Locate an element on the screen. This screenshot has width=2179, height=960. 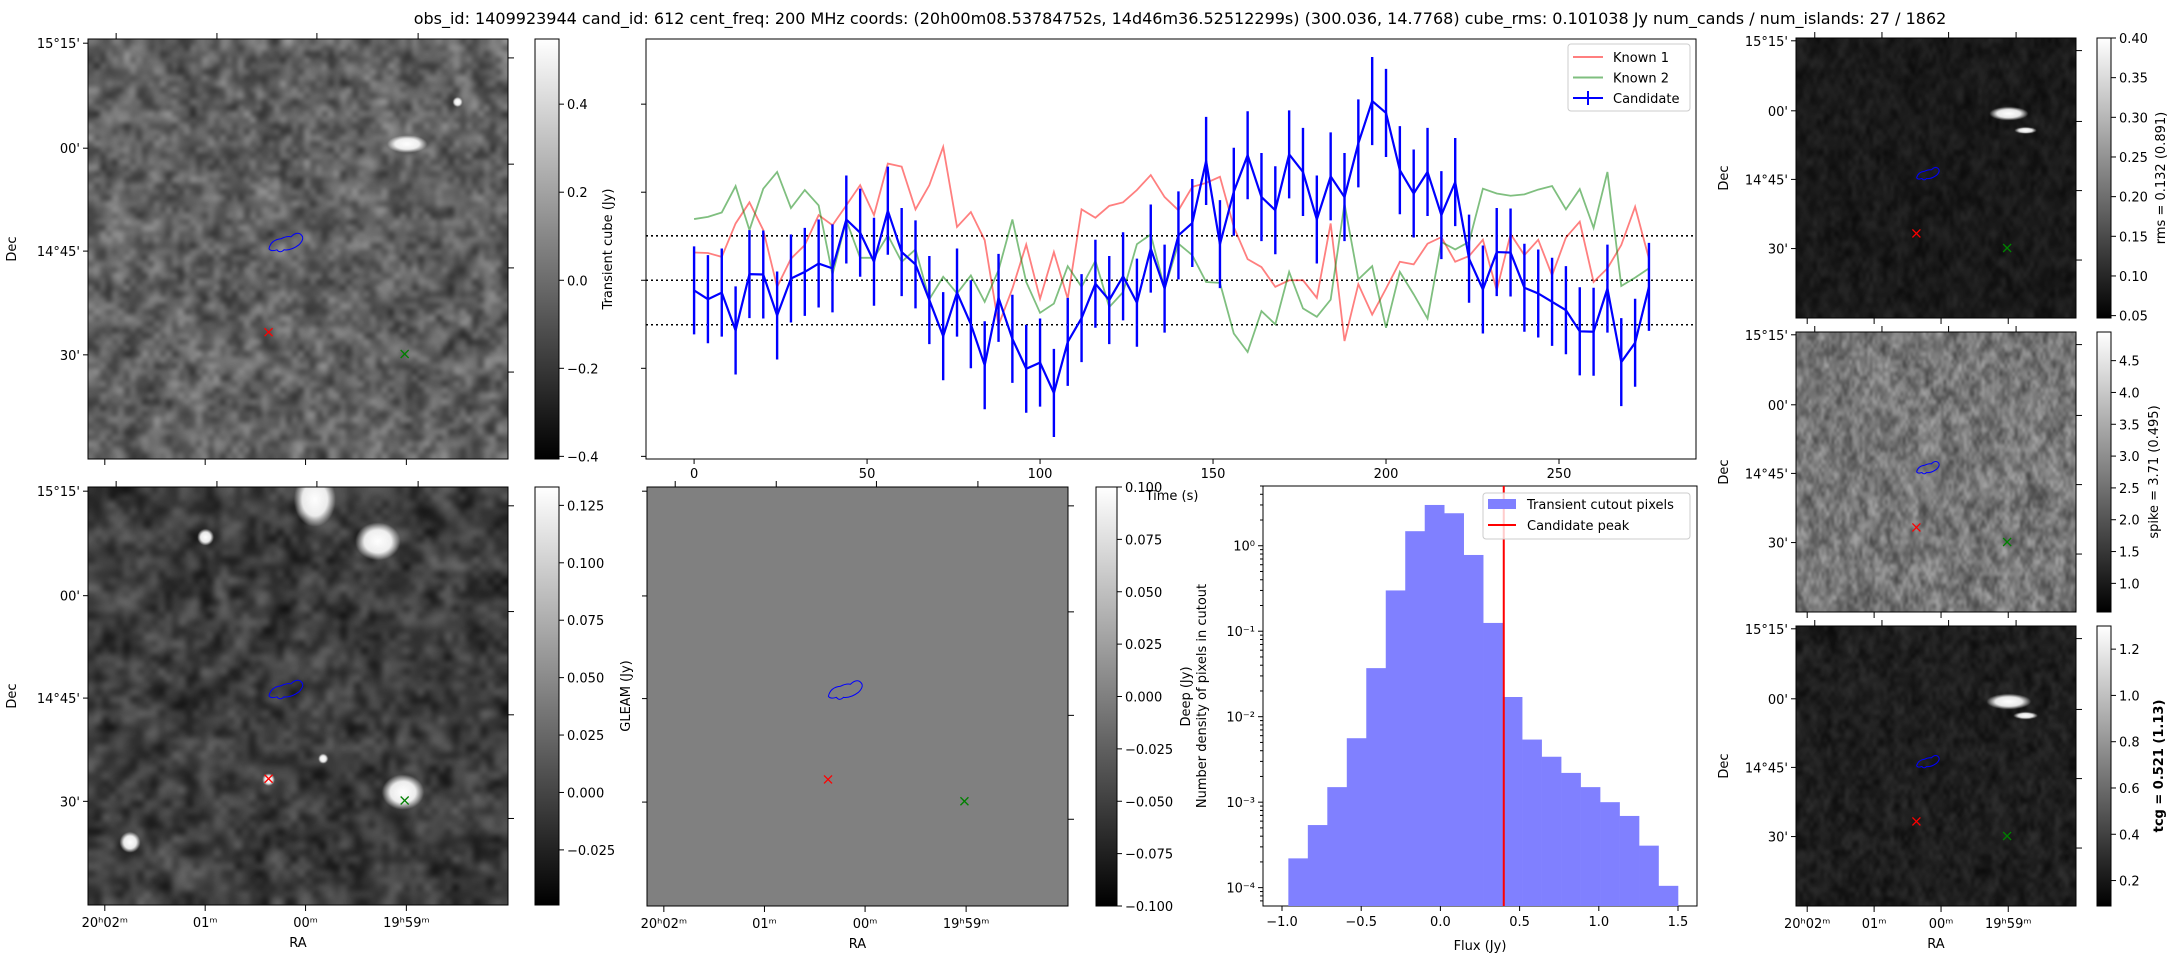
x-tick-label: 0.0 is located at coordinates (1440, 922).